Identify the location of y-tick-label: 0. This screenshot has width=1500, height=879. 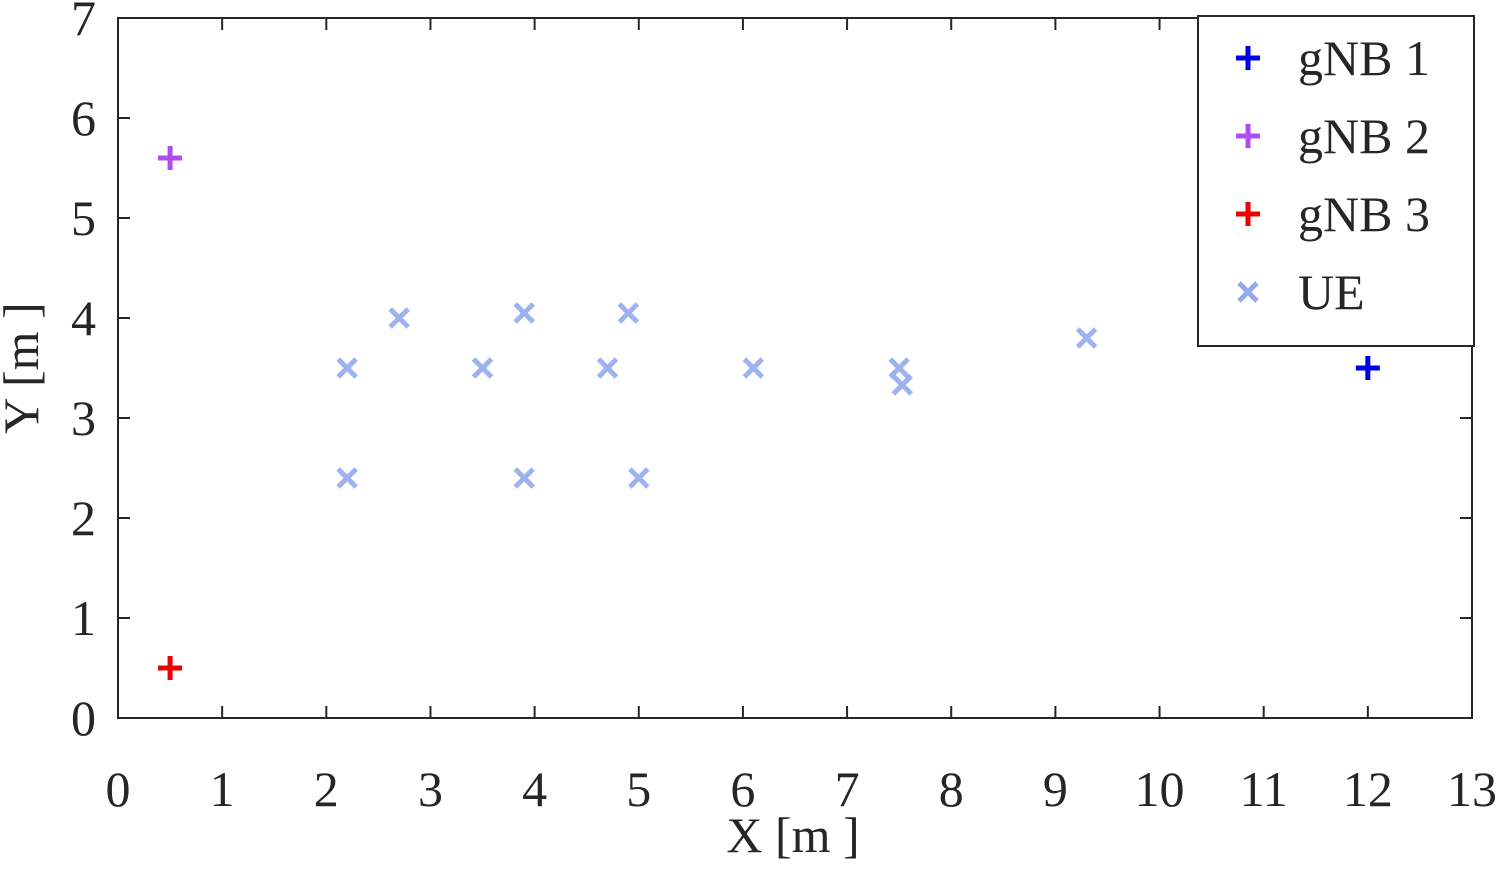
(83, 718).